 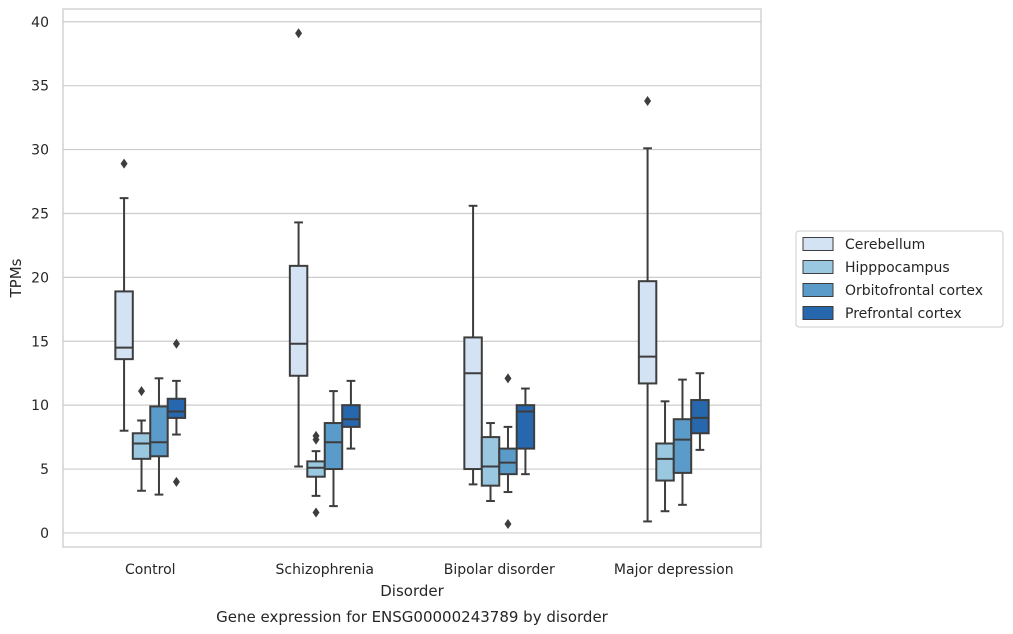 What do you see at coordinates (40, 87) in the screenshot?
I see `y-tick-label: 35` at bounding box center [40, 87].